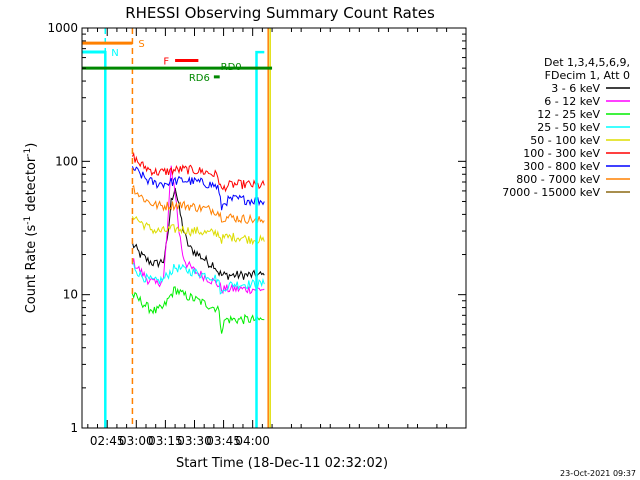 Image resolution: width=640 pixels, height=480 pixels. I want to click on x-tick-label-6: 04:00, so click(252, 441).